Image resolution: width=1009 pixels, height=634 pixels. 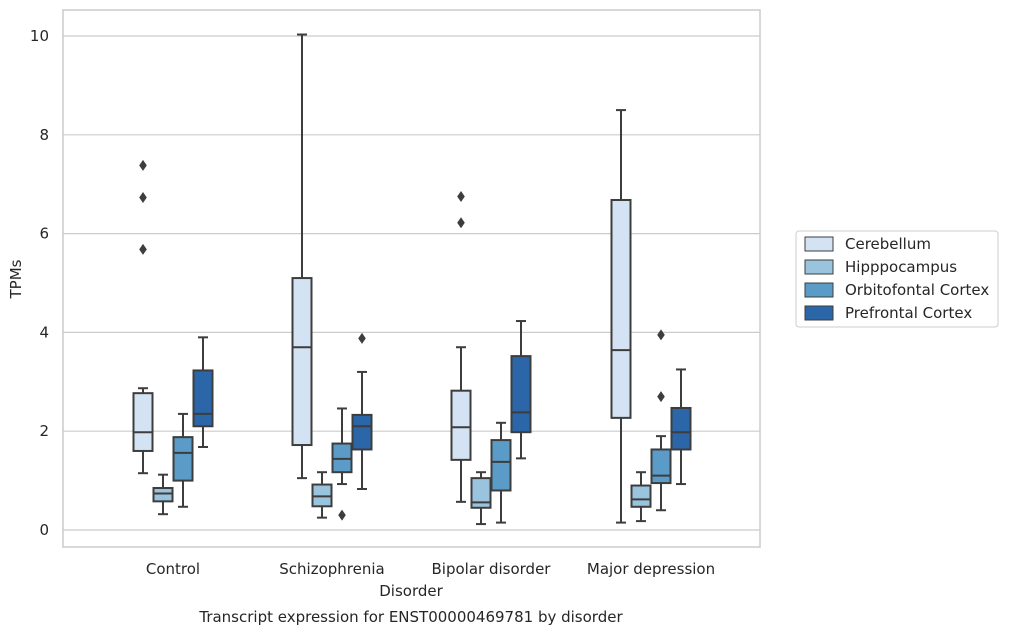 I want to click on y-tick-label: 2, so click(x=44, y=431).